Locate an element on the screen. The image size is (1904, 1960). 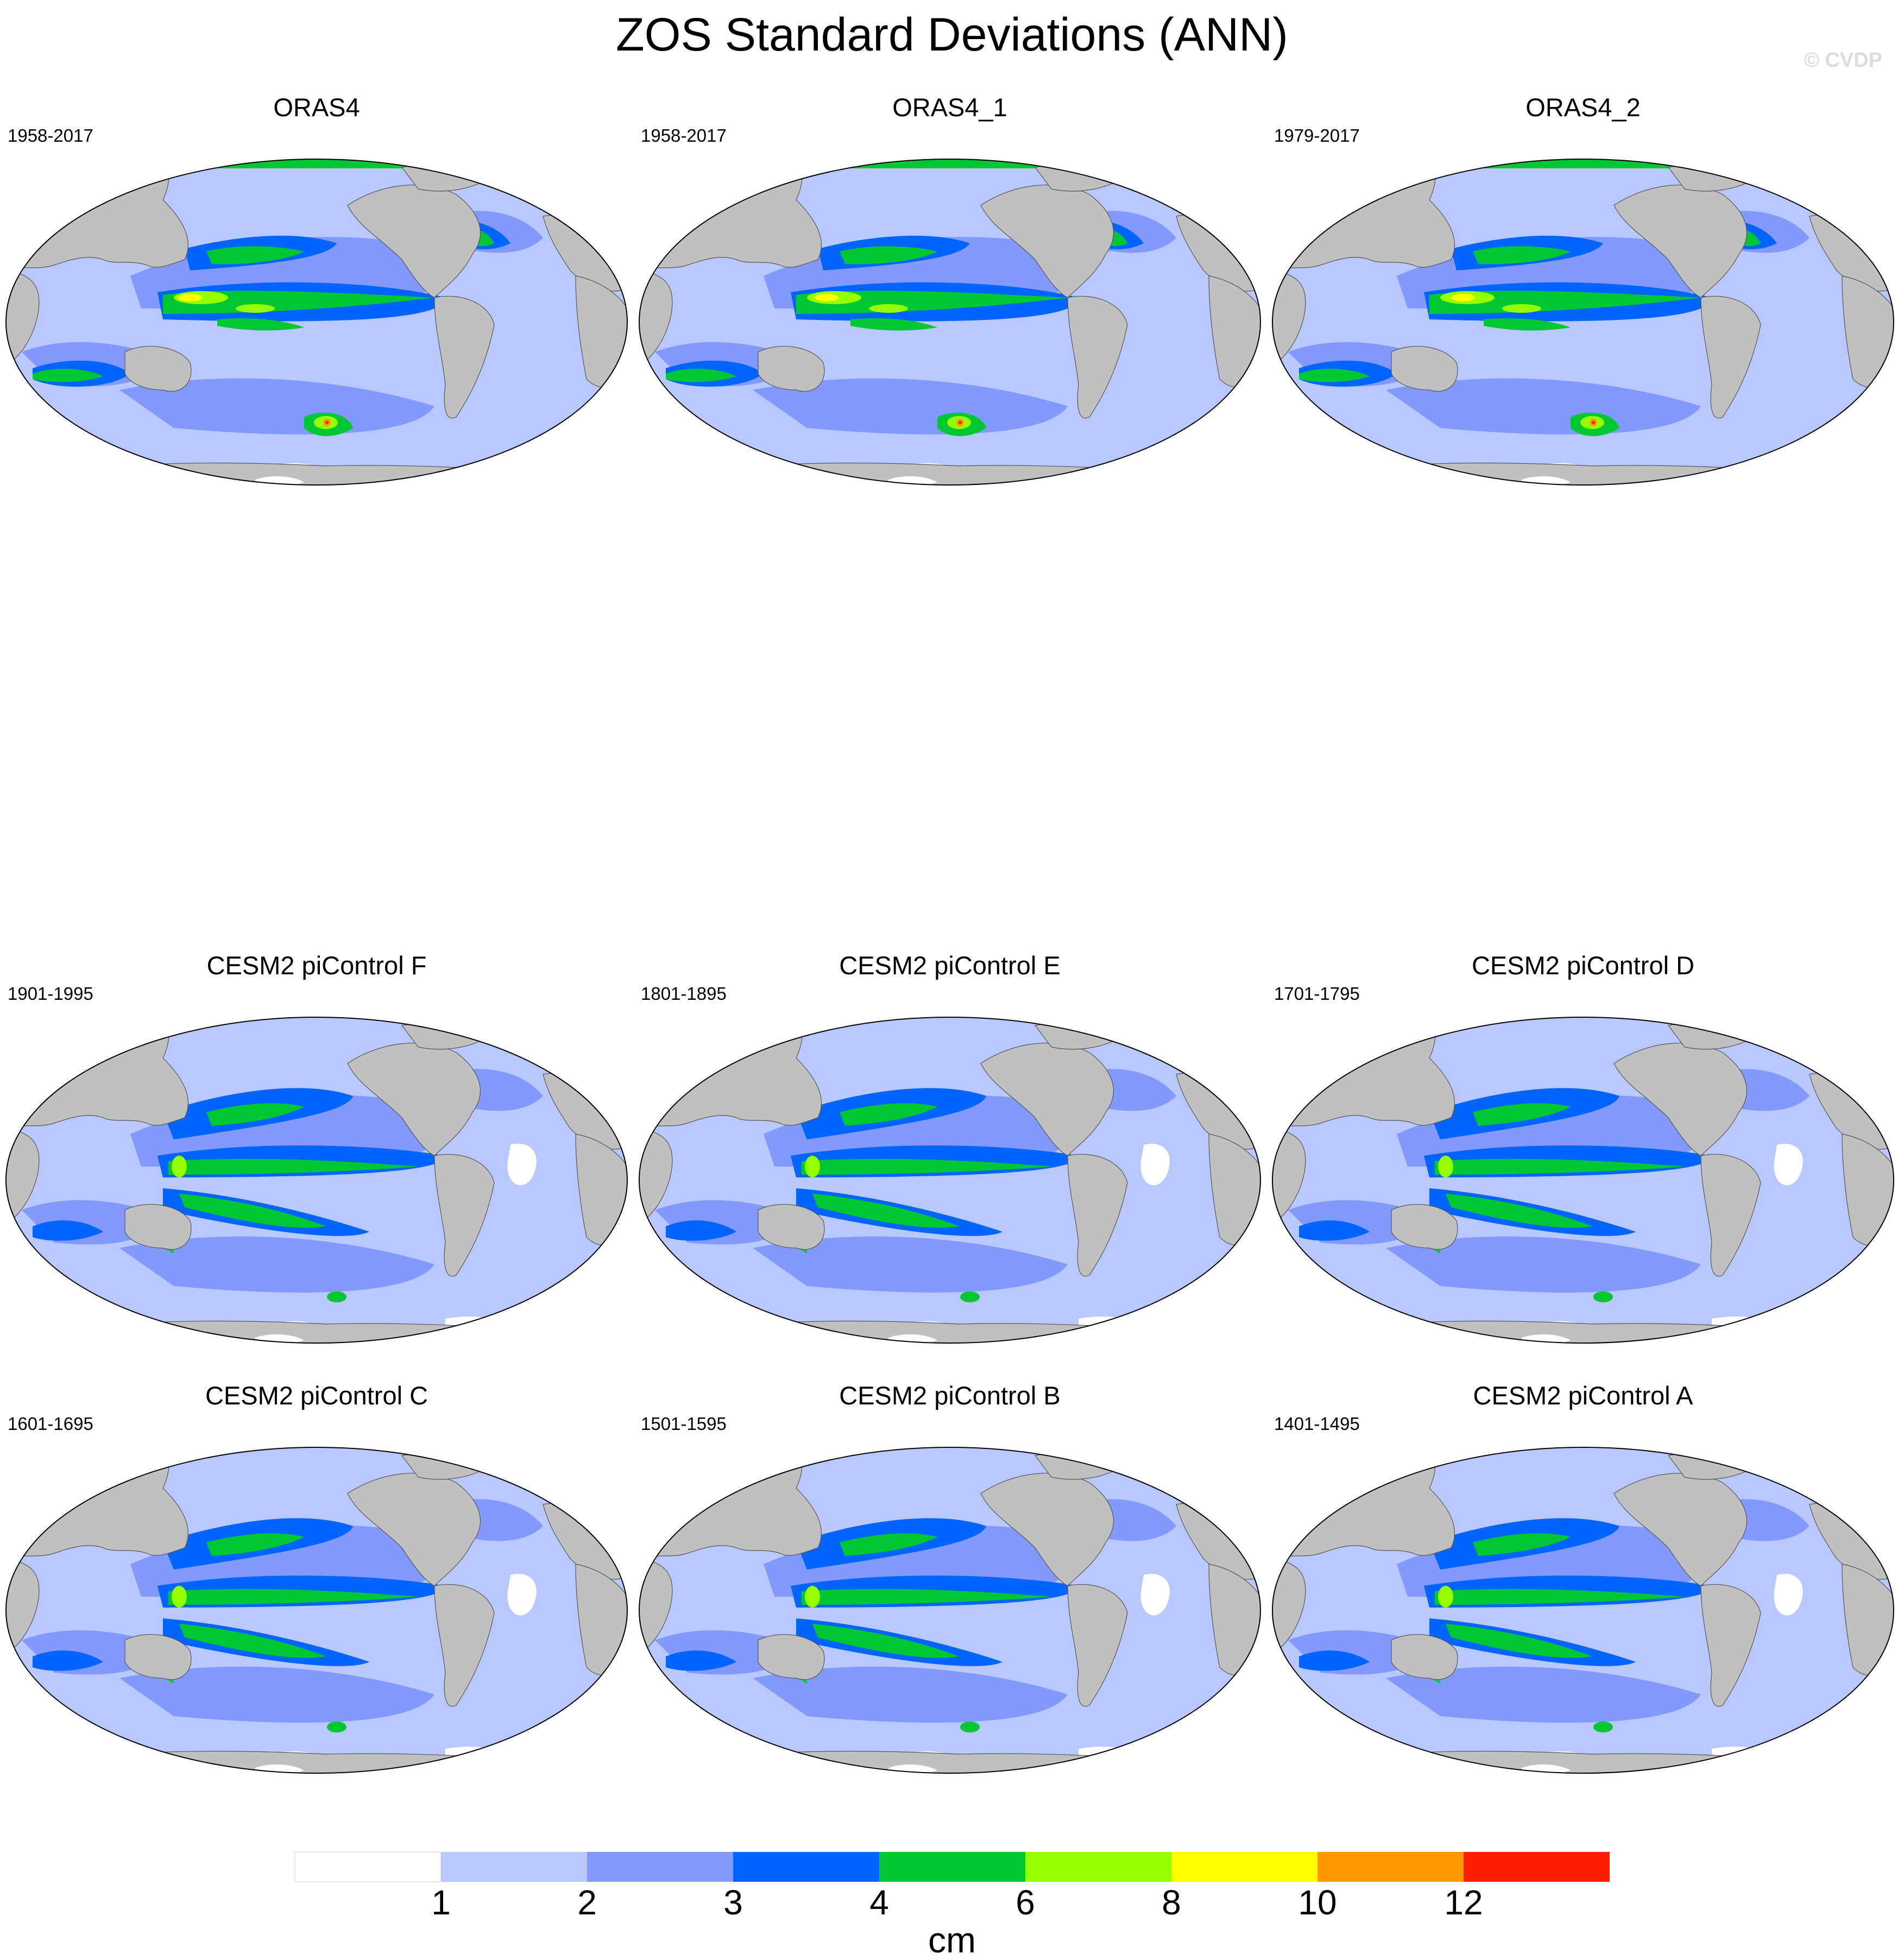
panel-title: CESM2 piControl B is located at coordinates (950, 1395).